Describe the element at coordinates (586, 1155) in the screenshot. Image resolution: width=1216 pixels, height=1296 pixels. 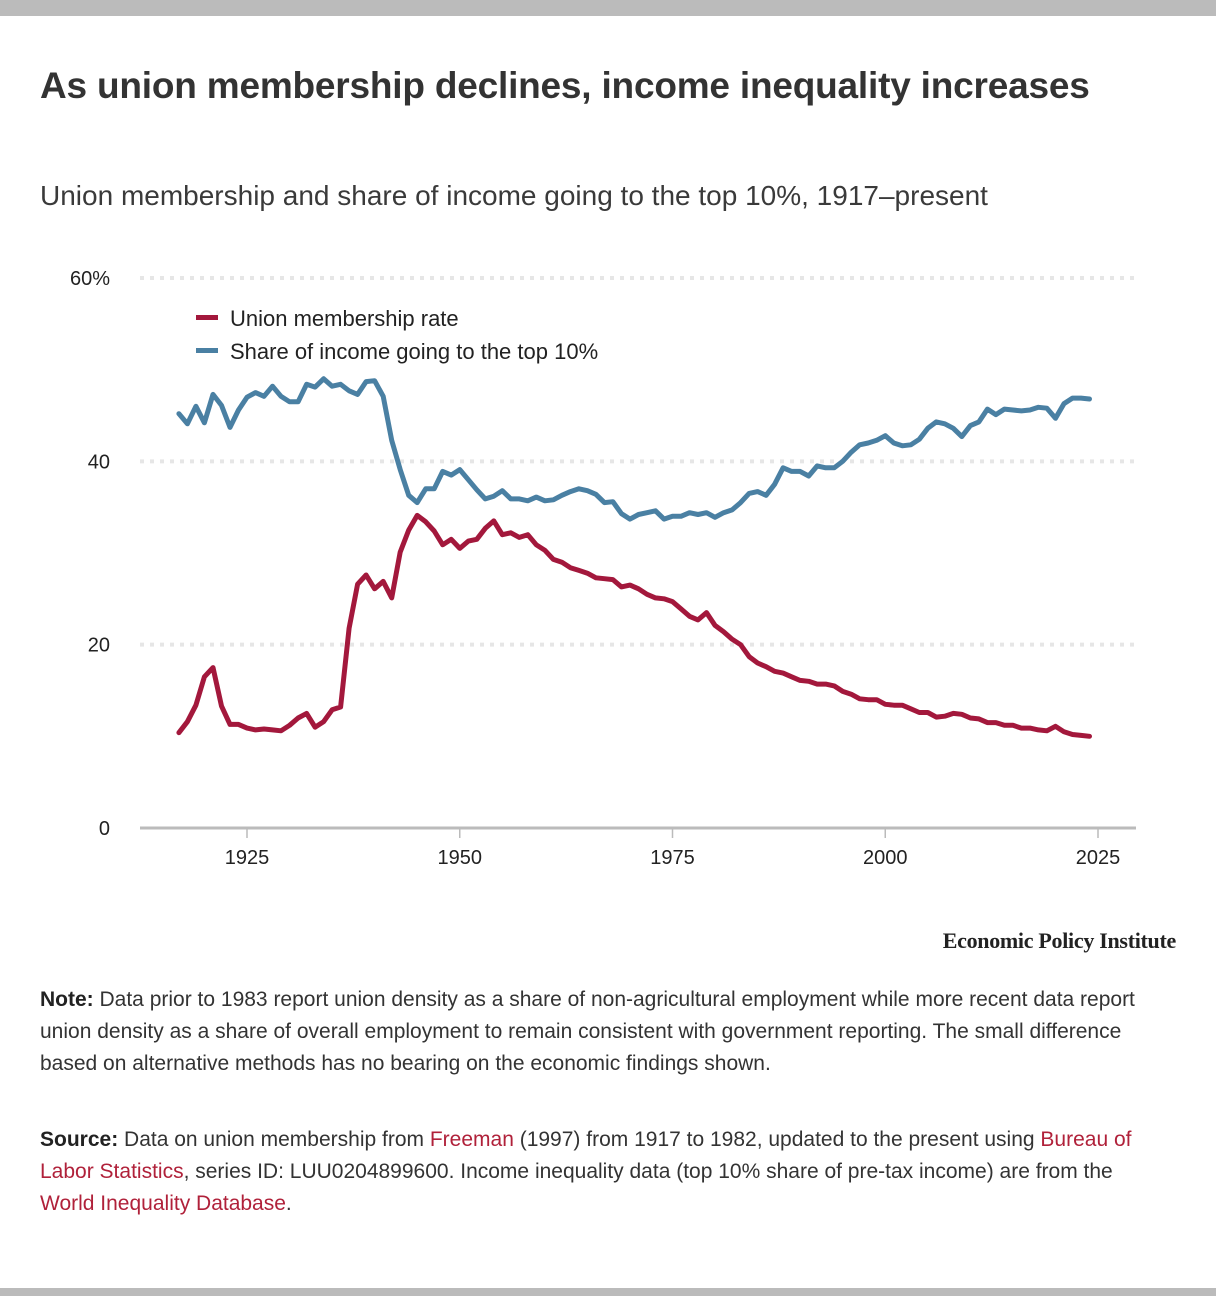
I see `bls-link: Bureau of Labor Statistics` at that location.